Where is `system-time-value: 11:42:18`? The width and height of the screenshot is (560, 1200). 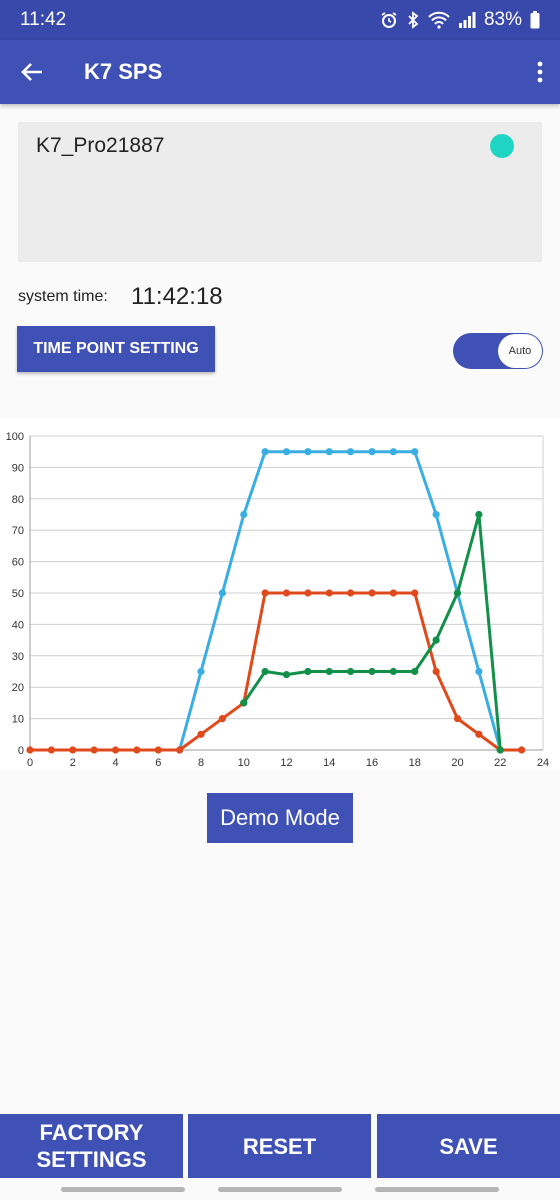 system-time-value: 11:42:18 is located at coordinates (177, 296).